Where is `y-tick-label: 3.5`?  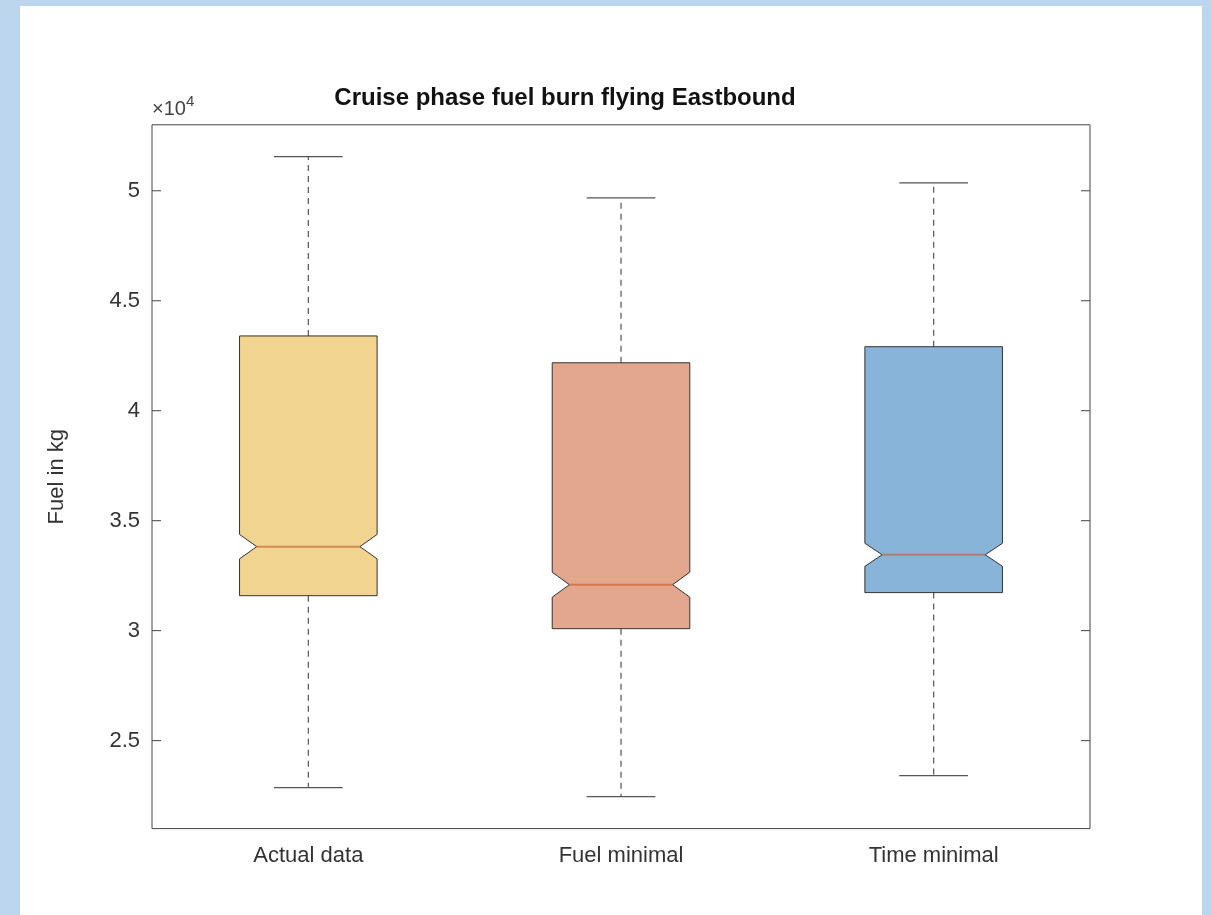 y-tick-label: 3.5 is located at coordinates (124, 519).